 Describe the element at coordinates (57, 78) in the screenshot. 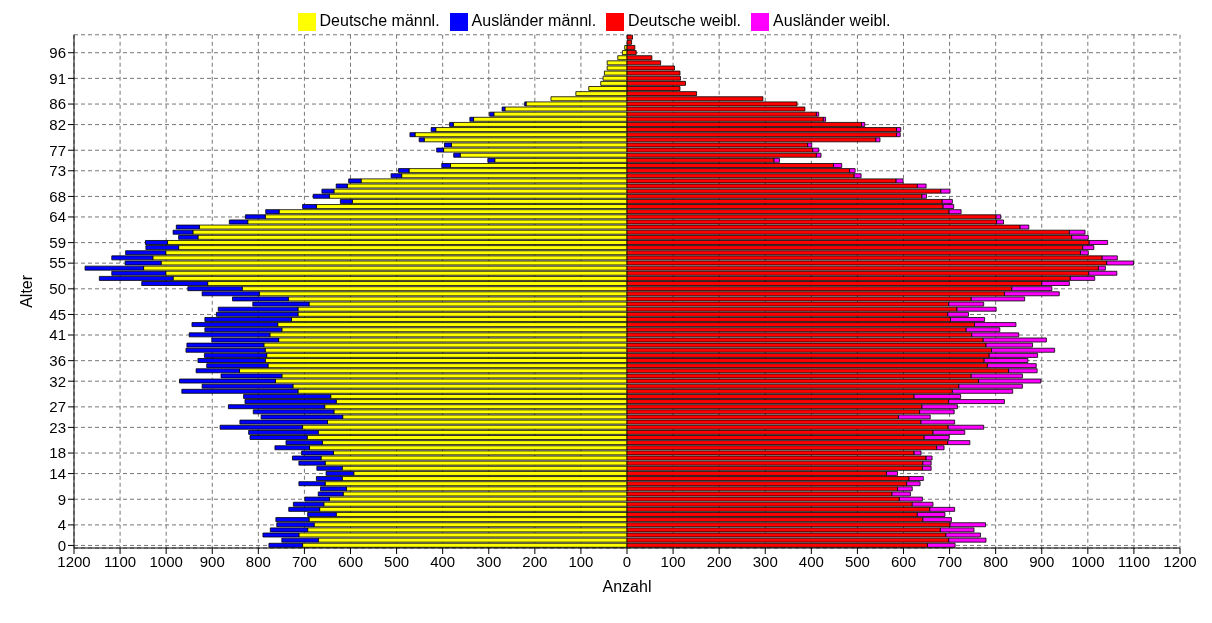

I see `y-tick-label: 91` at that location.